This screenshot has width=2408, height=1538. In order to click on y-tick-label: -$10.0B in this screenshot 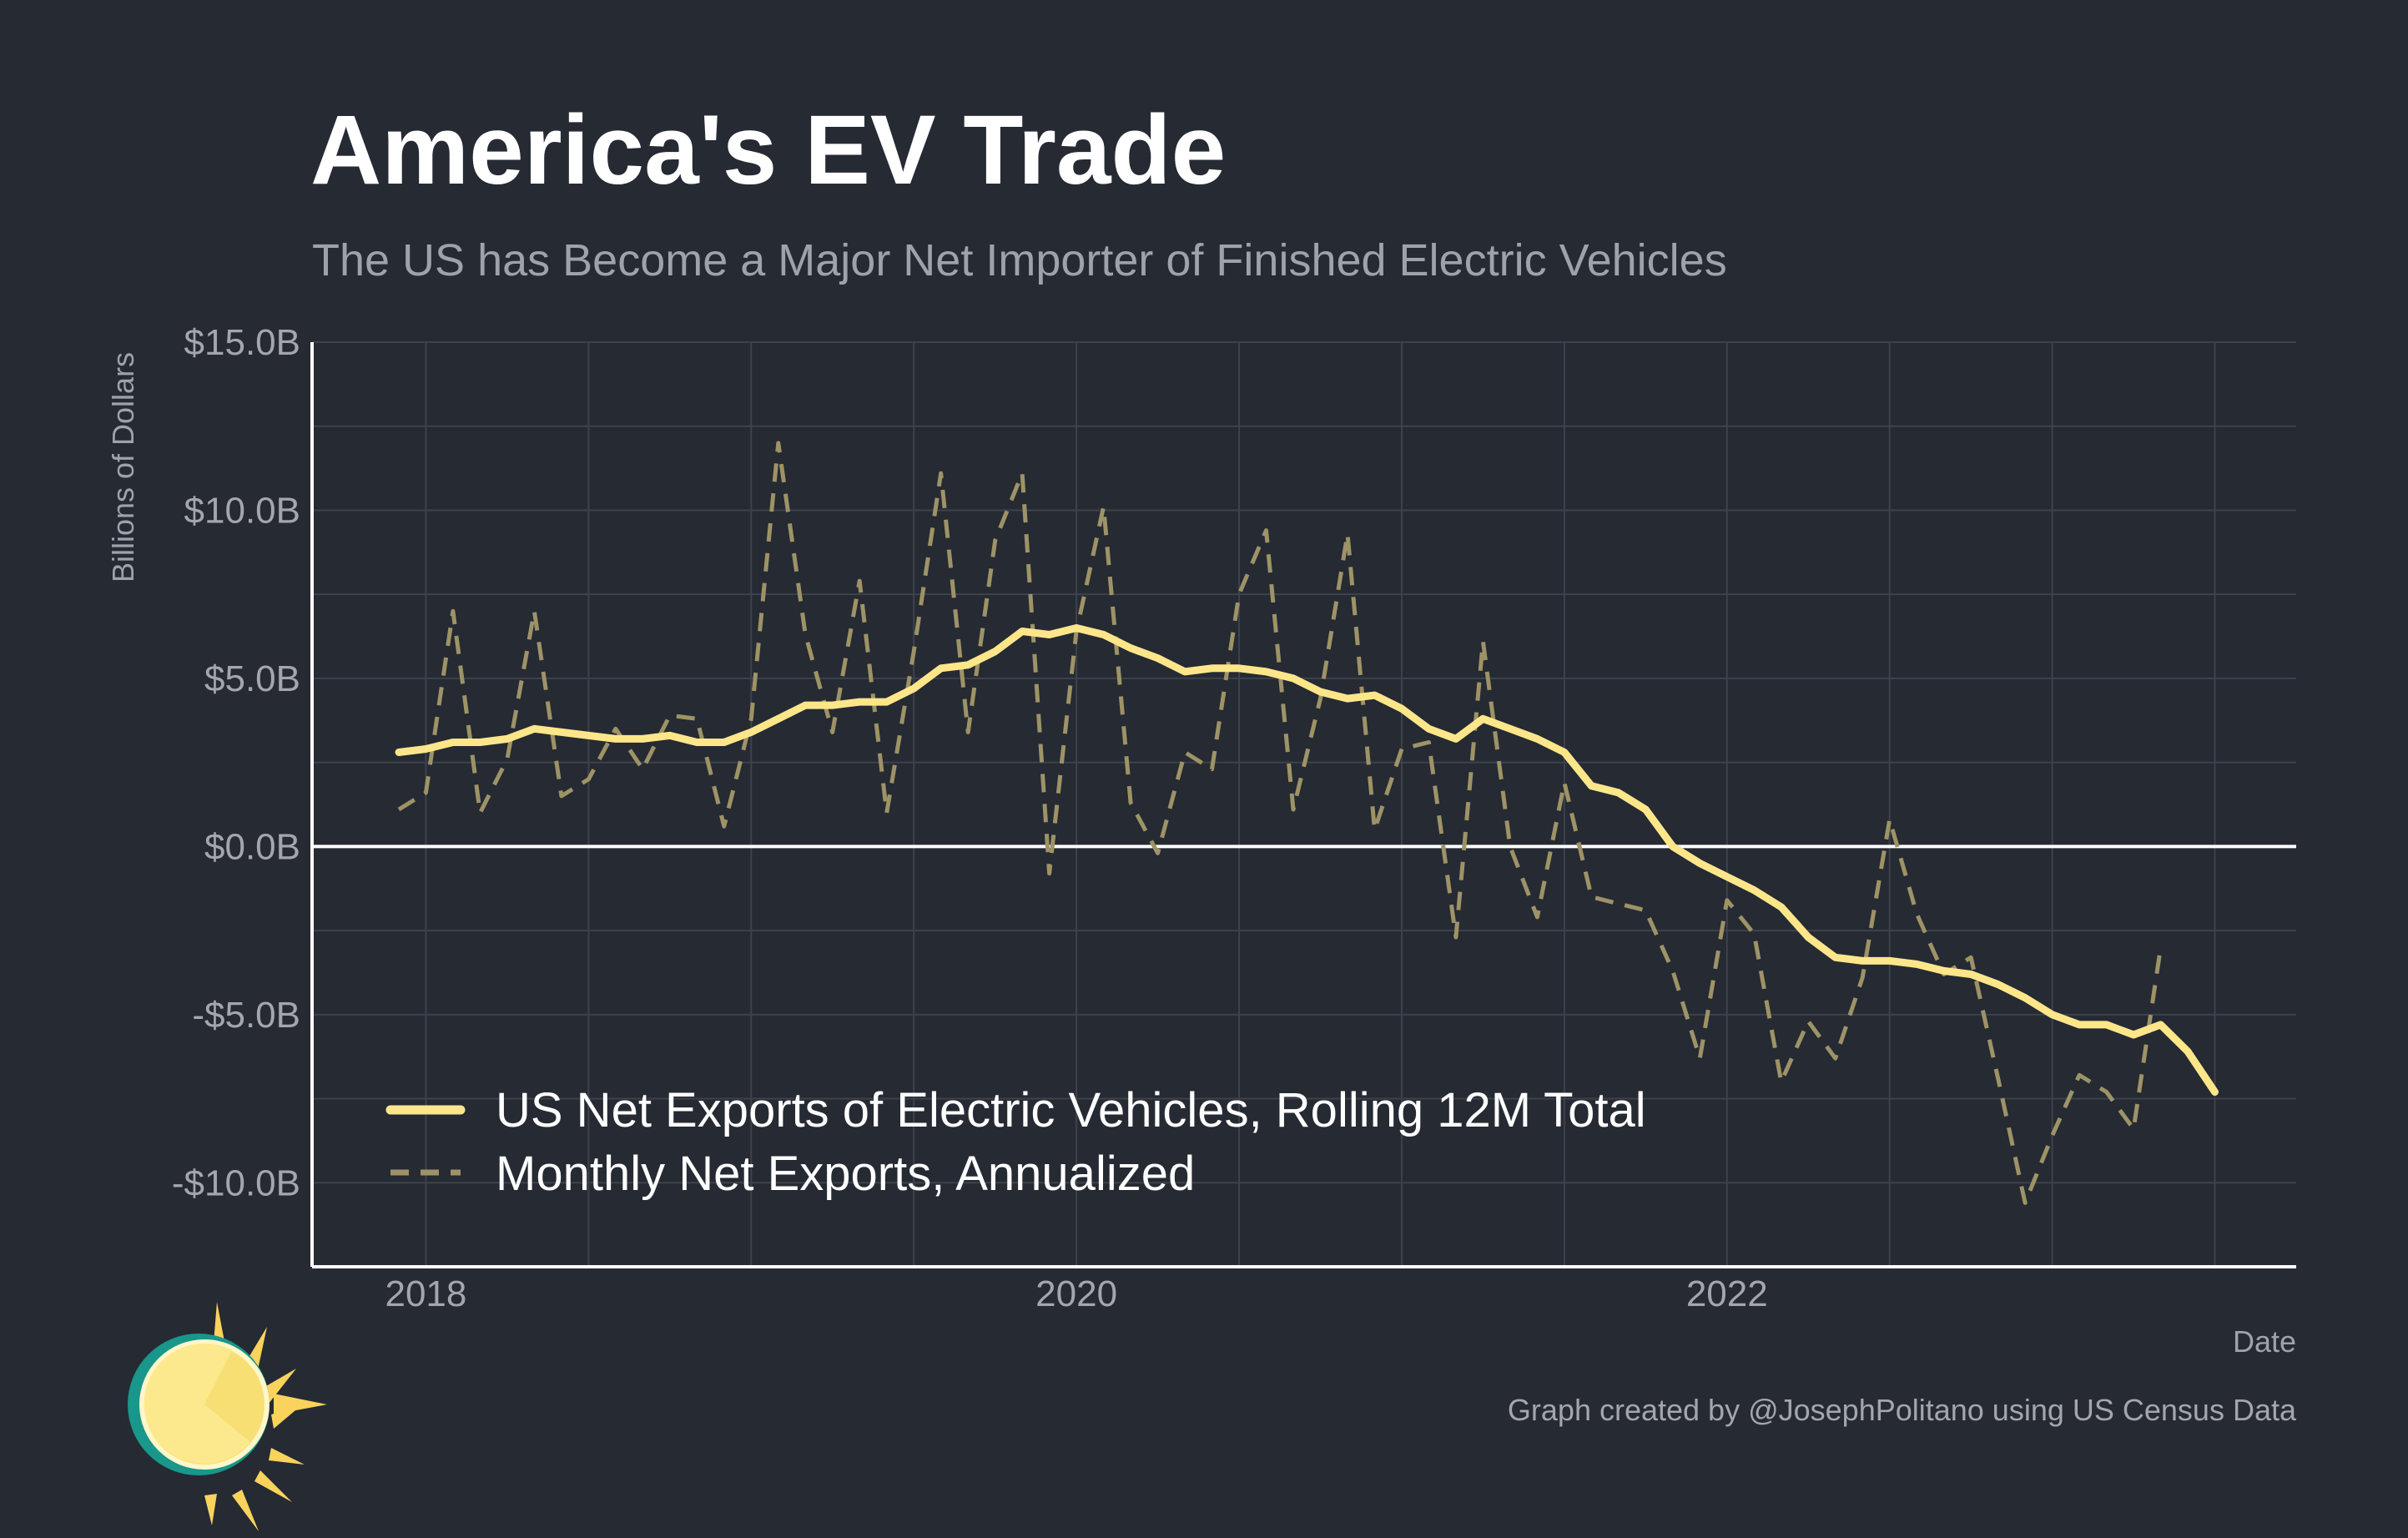, I will do `click(236, 1182)`.